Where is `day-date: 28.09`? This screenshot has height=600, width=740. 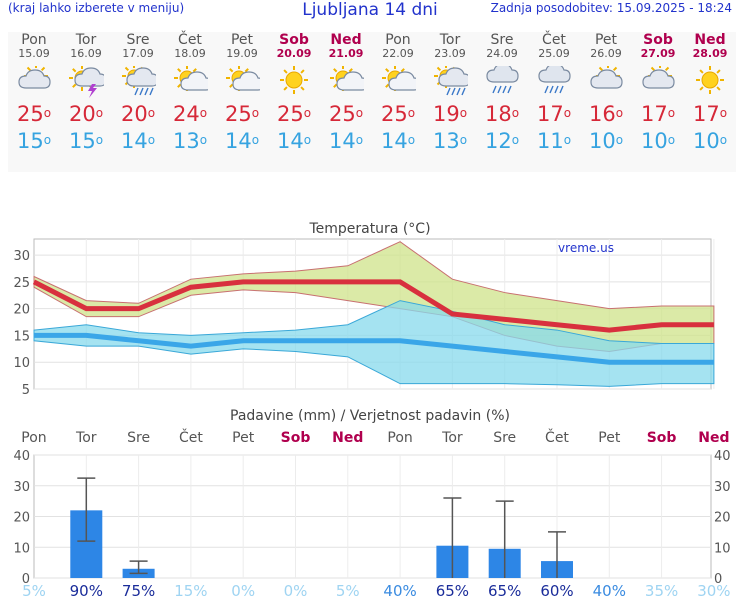 day-date: 28.09 is located at coordinates (710, 53).